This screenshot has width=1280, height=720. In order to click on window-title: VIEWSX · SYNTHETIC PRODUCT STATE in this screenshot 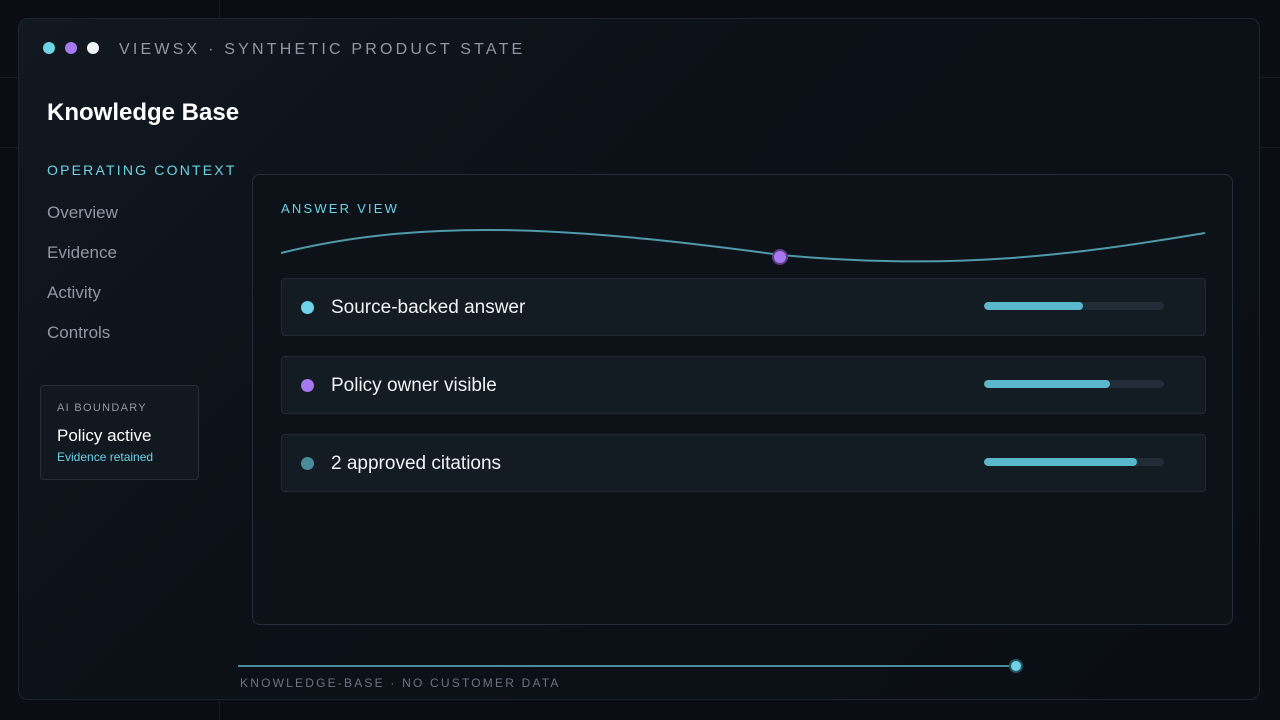, I will do `click(322, 49)`.